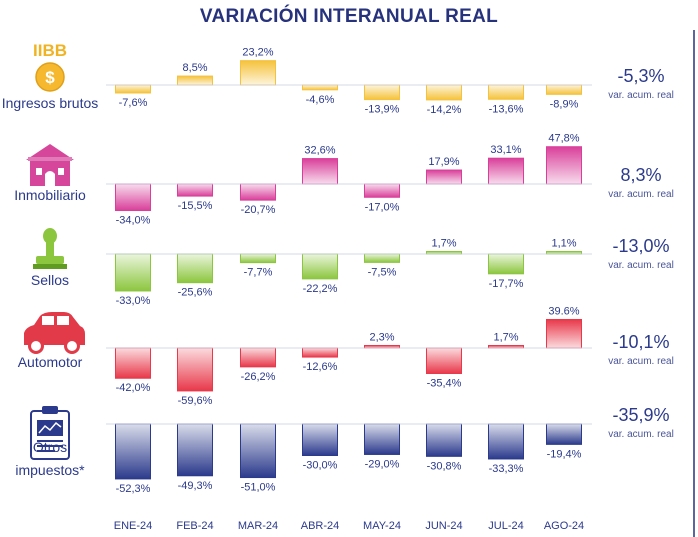 Image resolution: width=698 pixels, height=537 pixels. I want to click on value-label-1-4: -17,0%, so click(382, 207).